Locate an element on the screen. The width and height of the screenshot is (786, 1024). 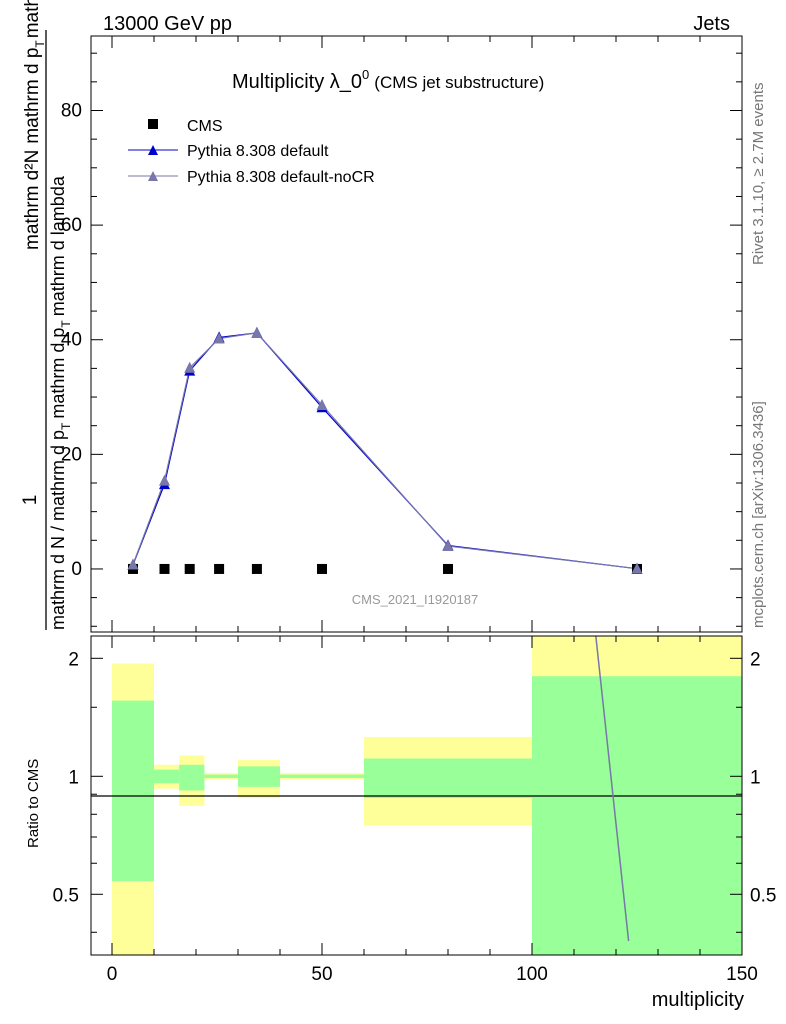
xtick-label: 100 is located at coordinates (532, 974).